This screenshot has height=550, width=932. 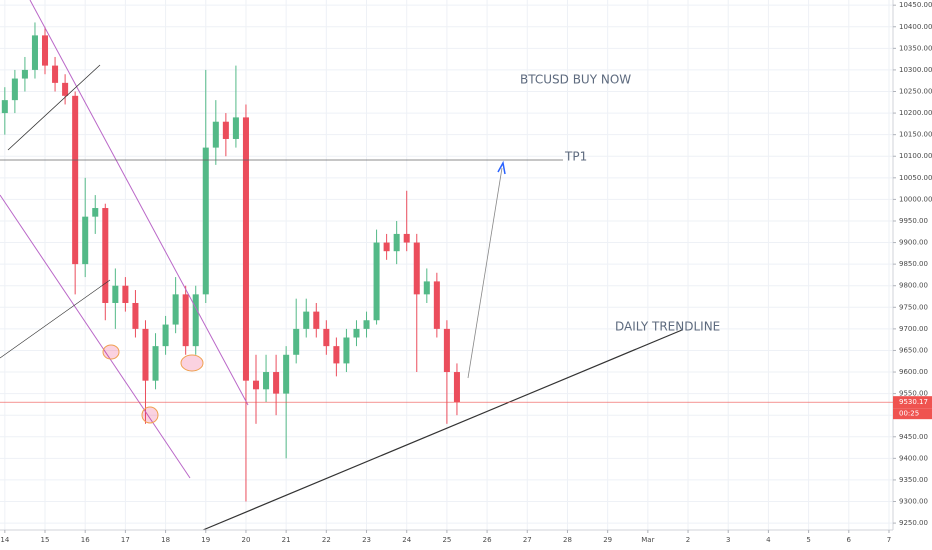 What do you see at coordinates (913, 286) in the screenshot?
I see `y-tick-label: 9800.00` at bounding box center [913, 286].